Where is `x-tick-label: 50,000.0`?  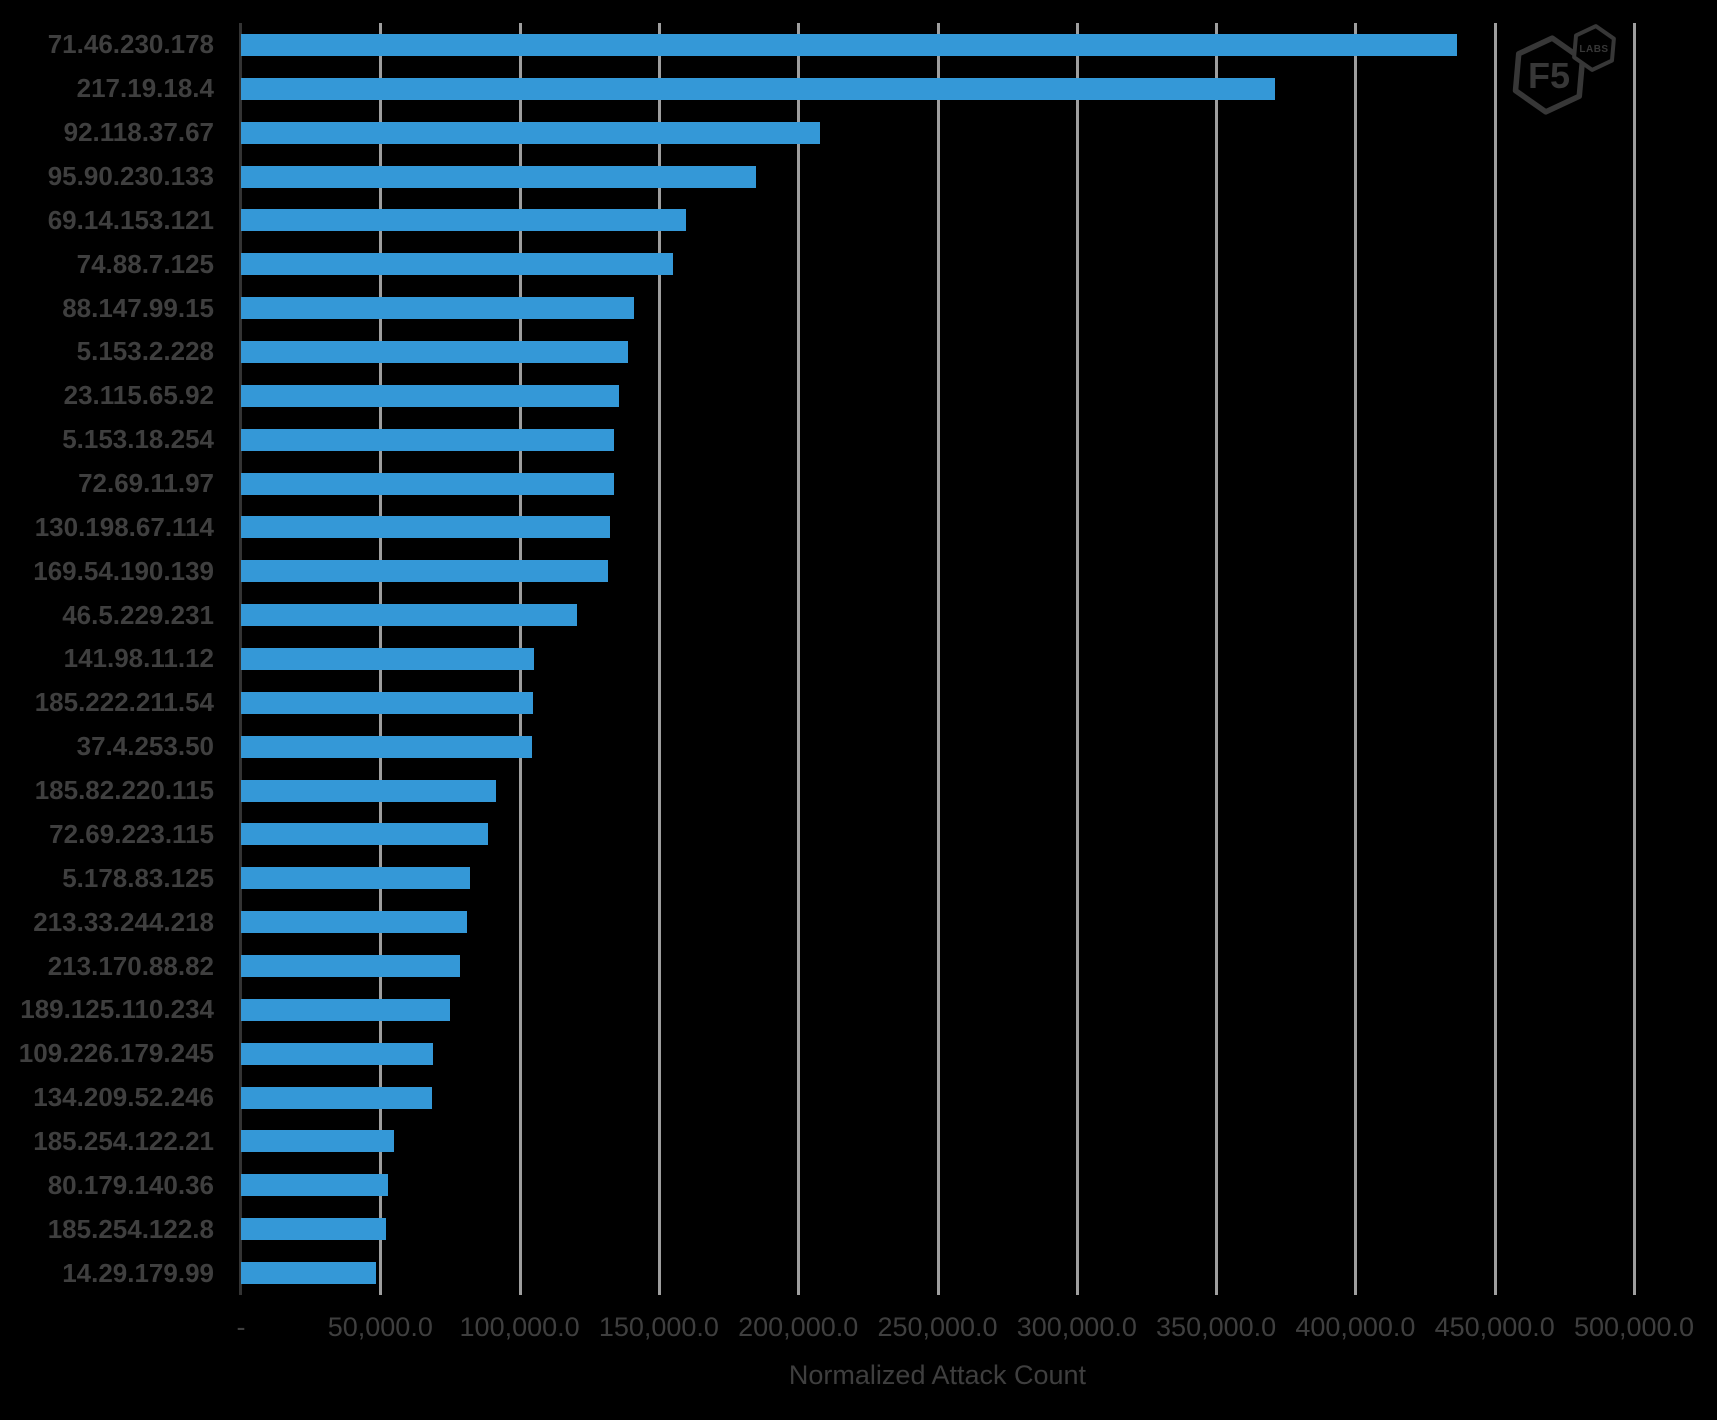 x-tick-label: 50,000.0 is located at coordinates (380, 1327).